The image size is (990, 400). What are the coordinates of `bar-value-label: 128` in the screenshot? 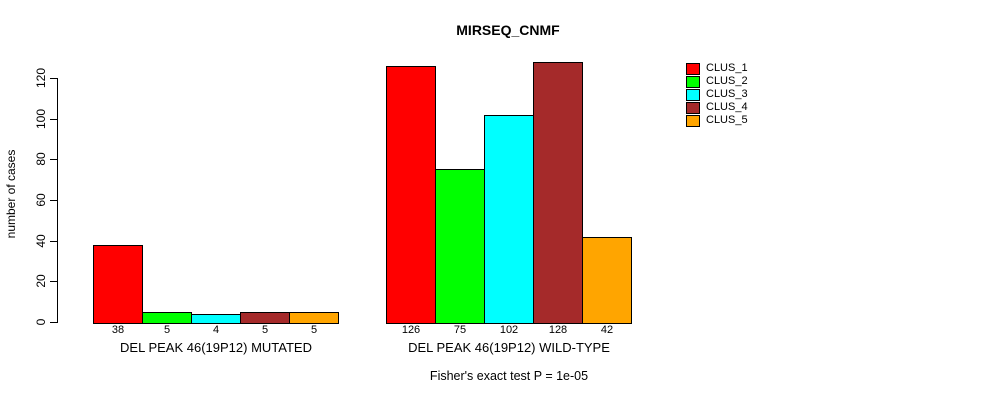 It's located at (558, 330).